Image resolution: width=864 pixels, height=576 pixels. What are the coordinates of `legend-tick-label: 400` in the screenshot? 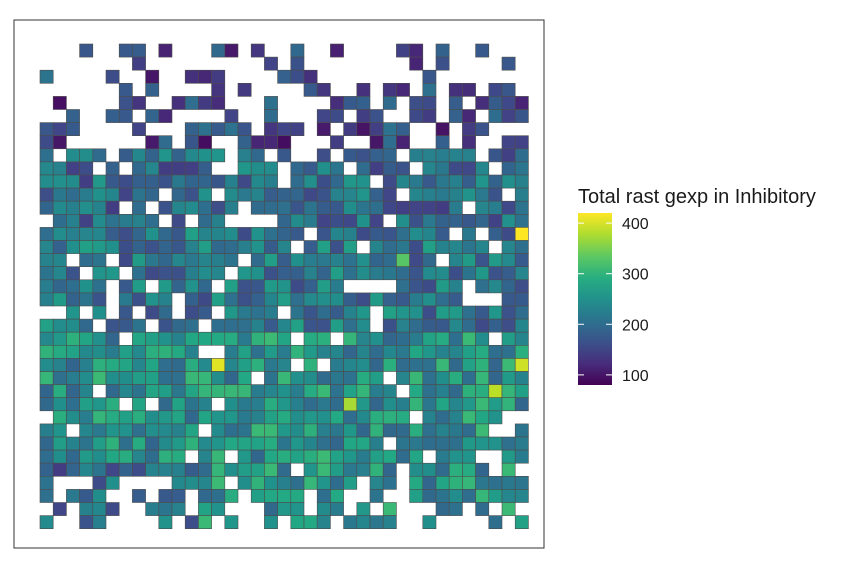 It's located at (635, 224).